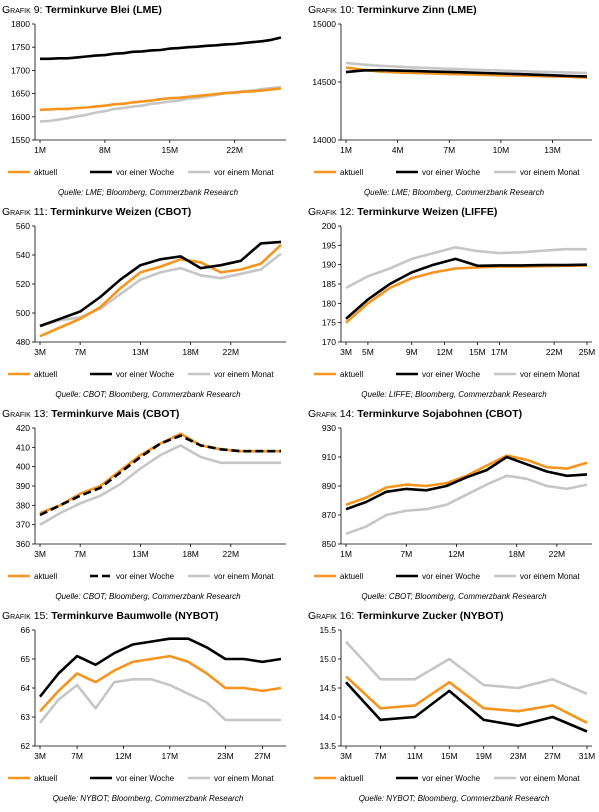 The height and width of the screenshot is (812, 599). Describe the element at coordinates (324, 24) in the screenshot. I see `y-tick-label: 15000` at that location.